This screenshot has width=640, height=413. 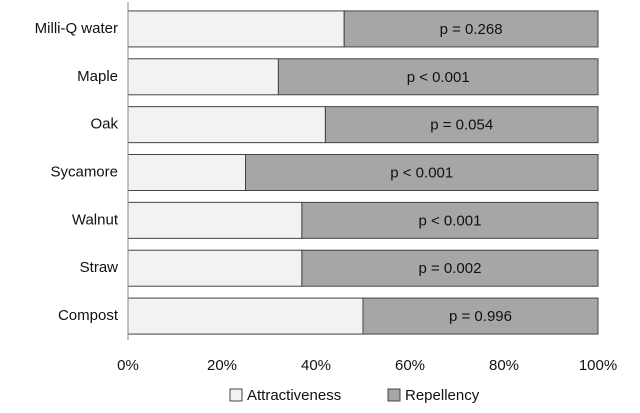 I want to click on p-value-label: p = 0.002, so click(x=449, y=268).